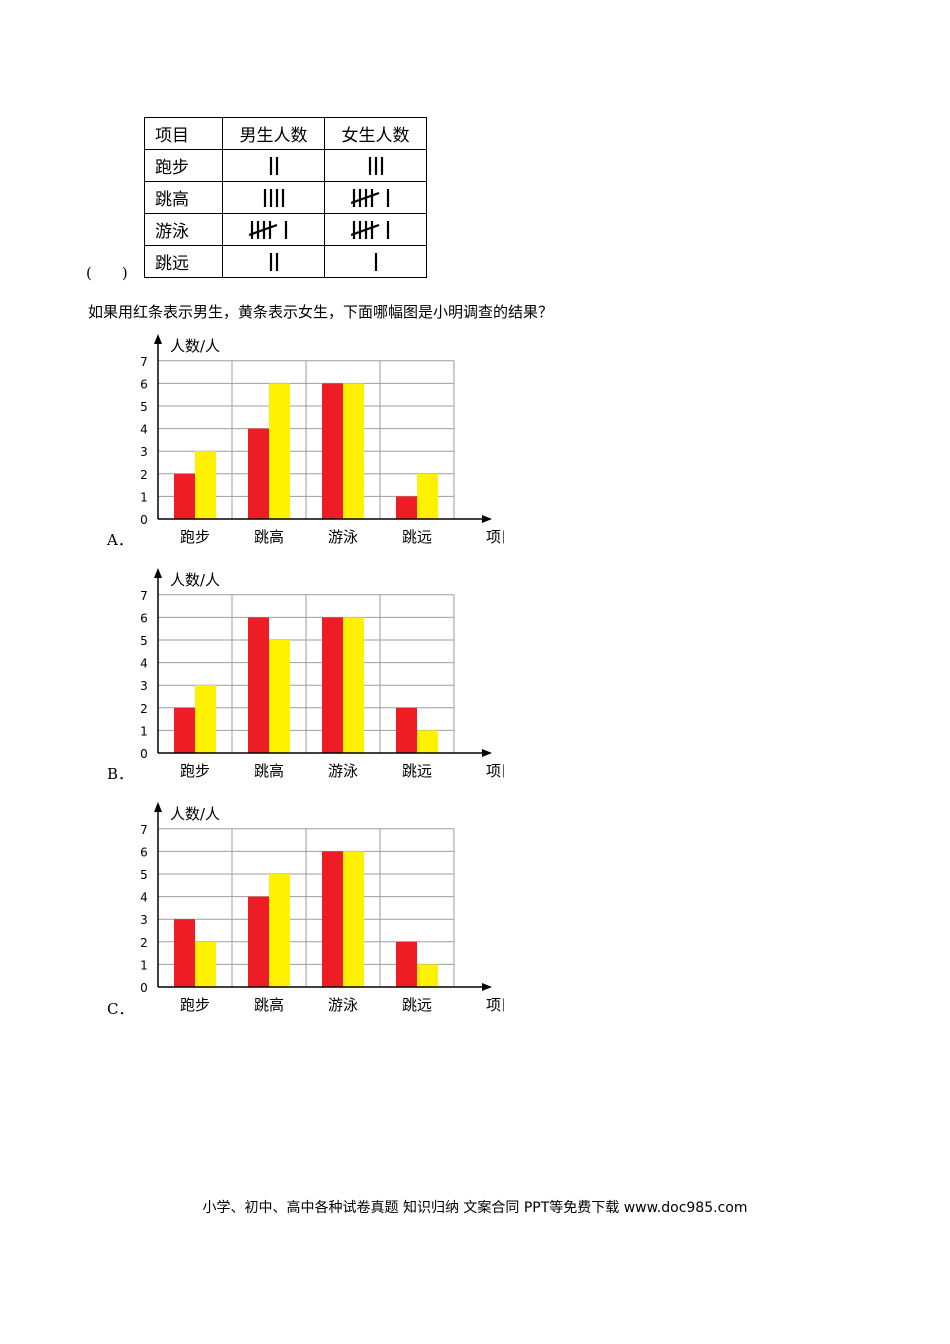 This screenshot has height=1344, width=950. I want to click on header-girls: 女生人数, so click(375, 133).